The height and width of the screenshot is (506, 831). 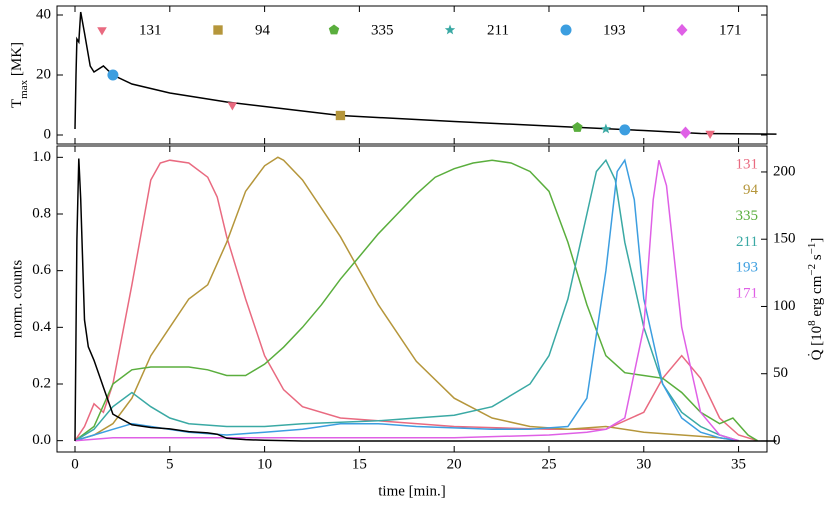 I want to click on y2-tick-label: 100, so click(x=784, y=306).